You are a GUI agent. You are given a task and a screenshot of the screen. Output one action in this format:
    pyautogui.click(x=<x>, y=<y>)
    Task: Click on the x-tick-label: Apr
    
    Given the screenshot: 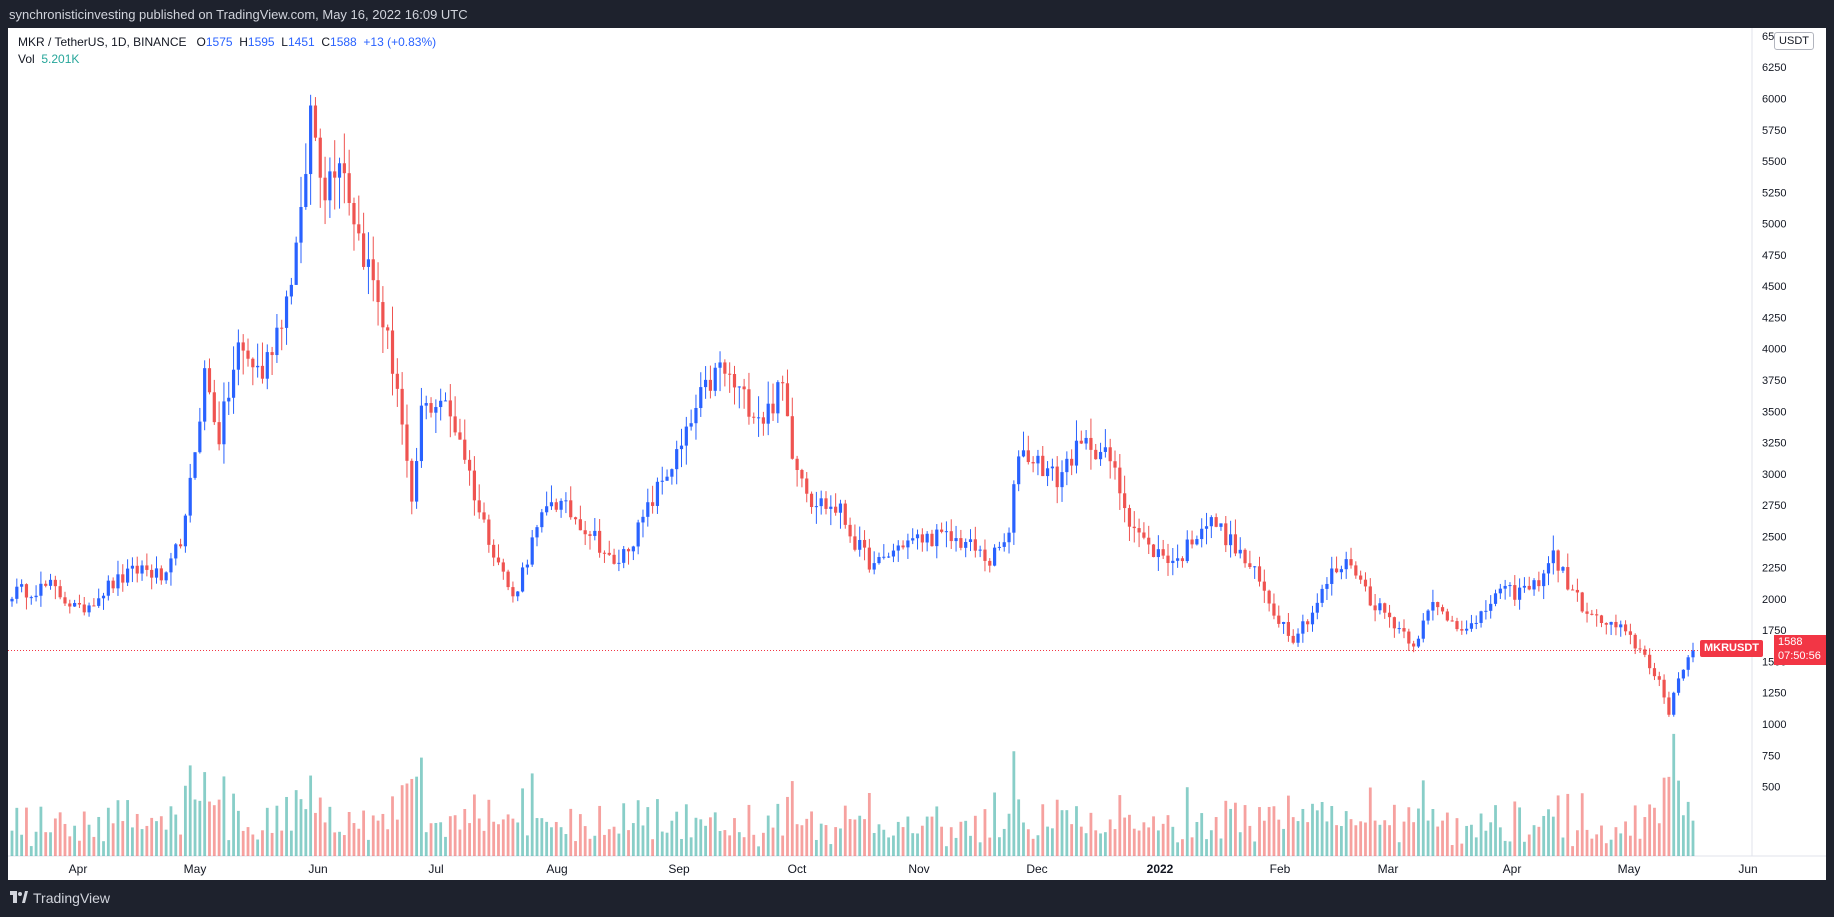 What is the action you would take?
    pyautogui.click(x=1512, y=869)
    